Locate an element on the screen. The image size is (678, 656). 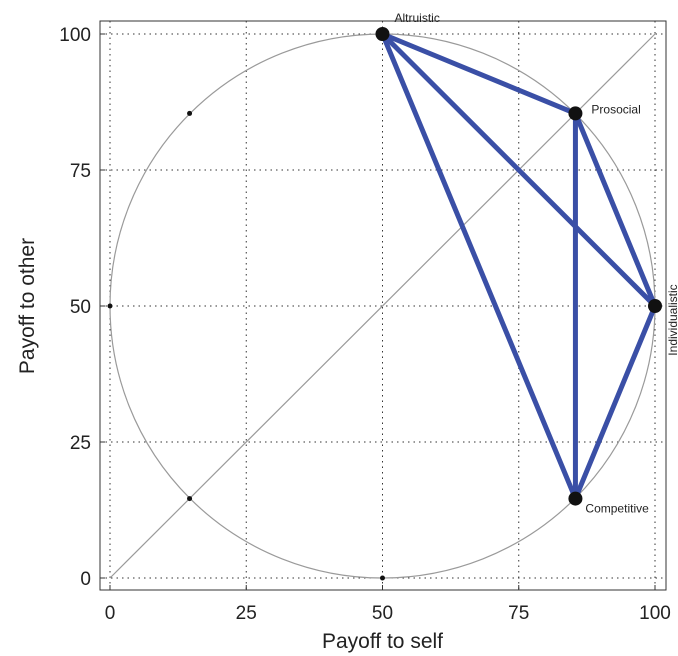
x-tick-label: 25 is located at coordinates (246, 613).